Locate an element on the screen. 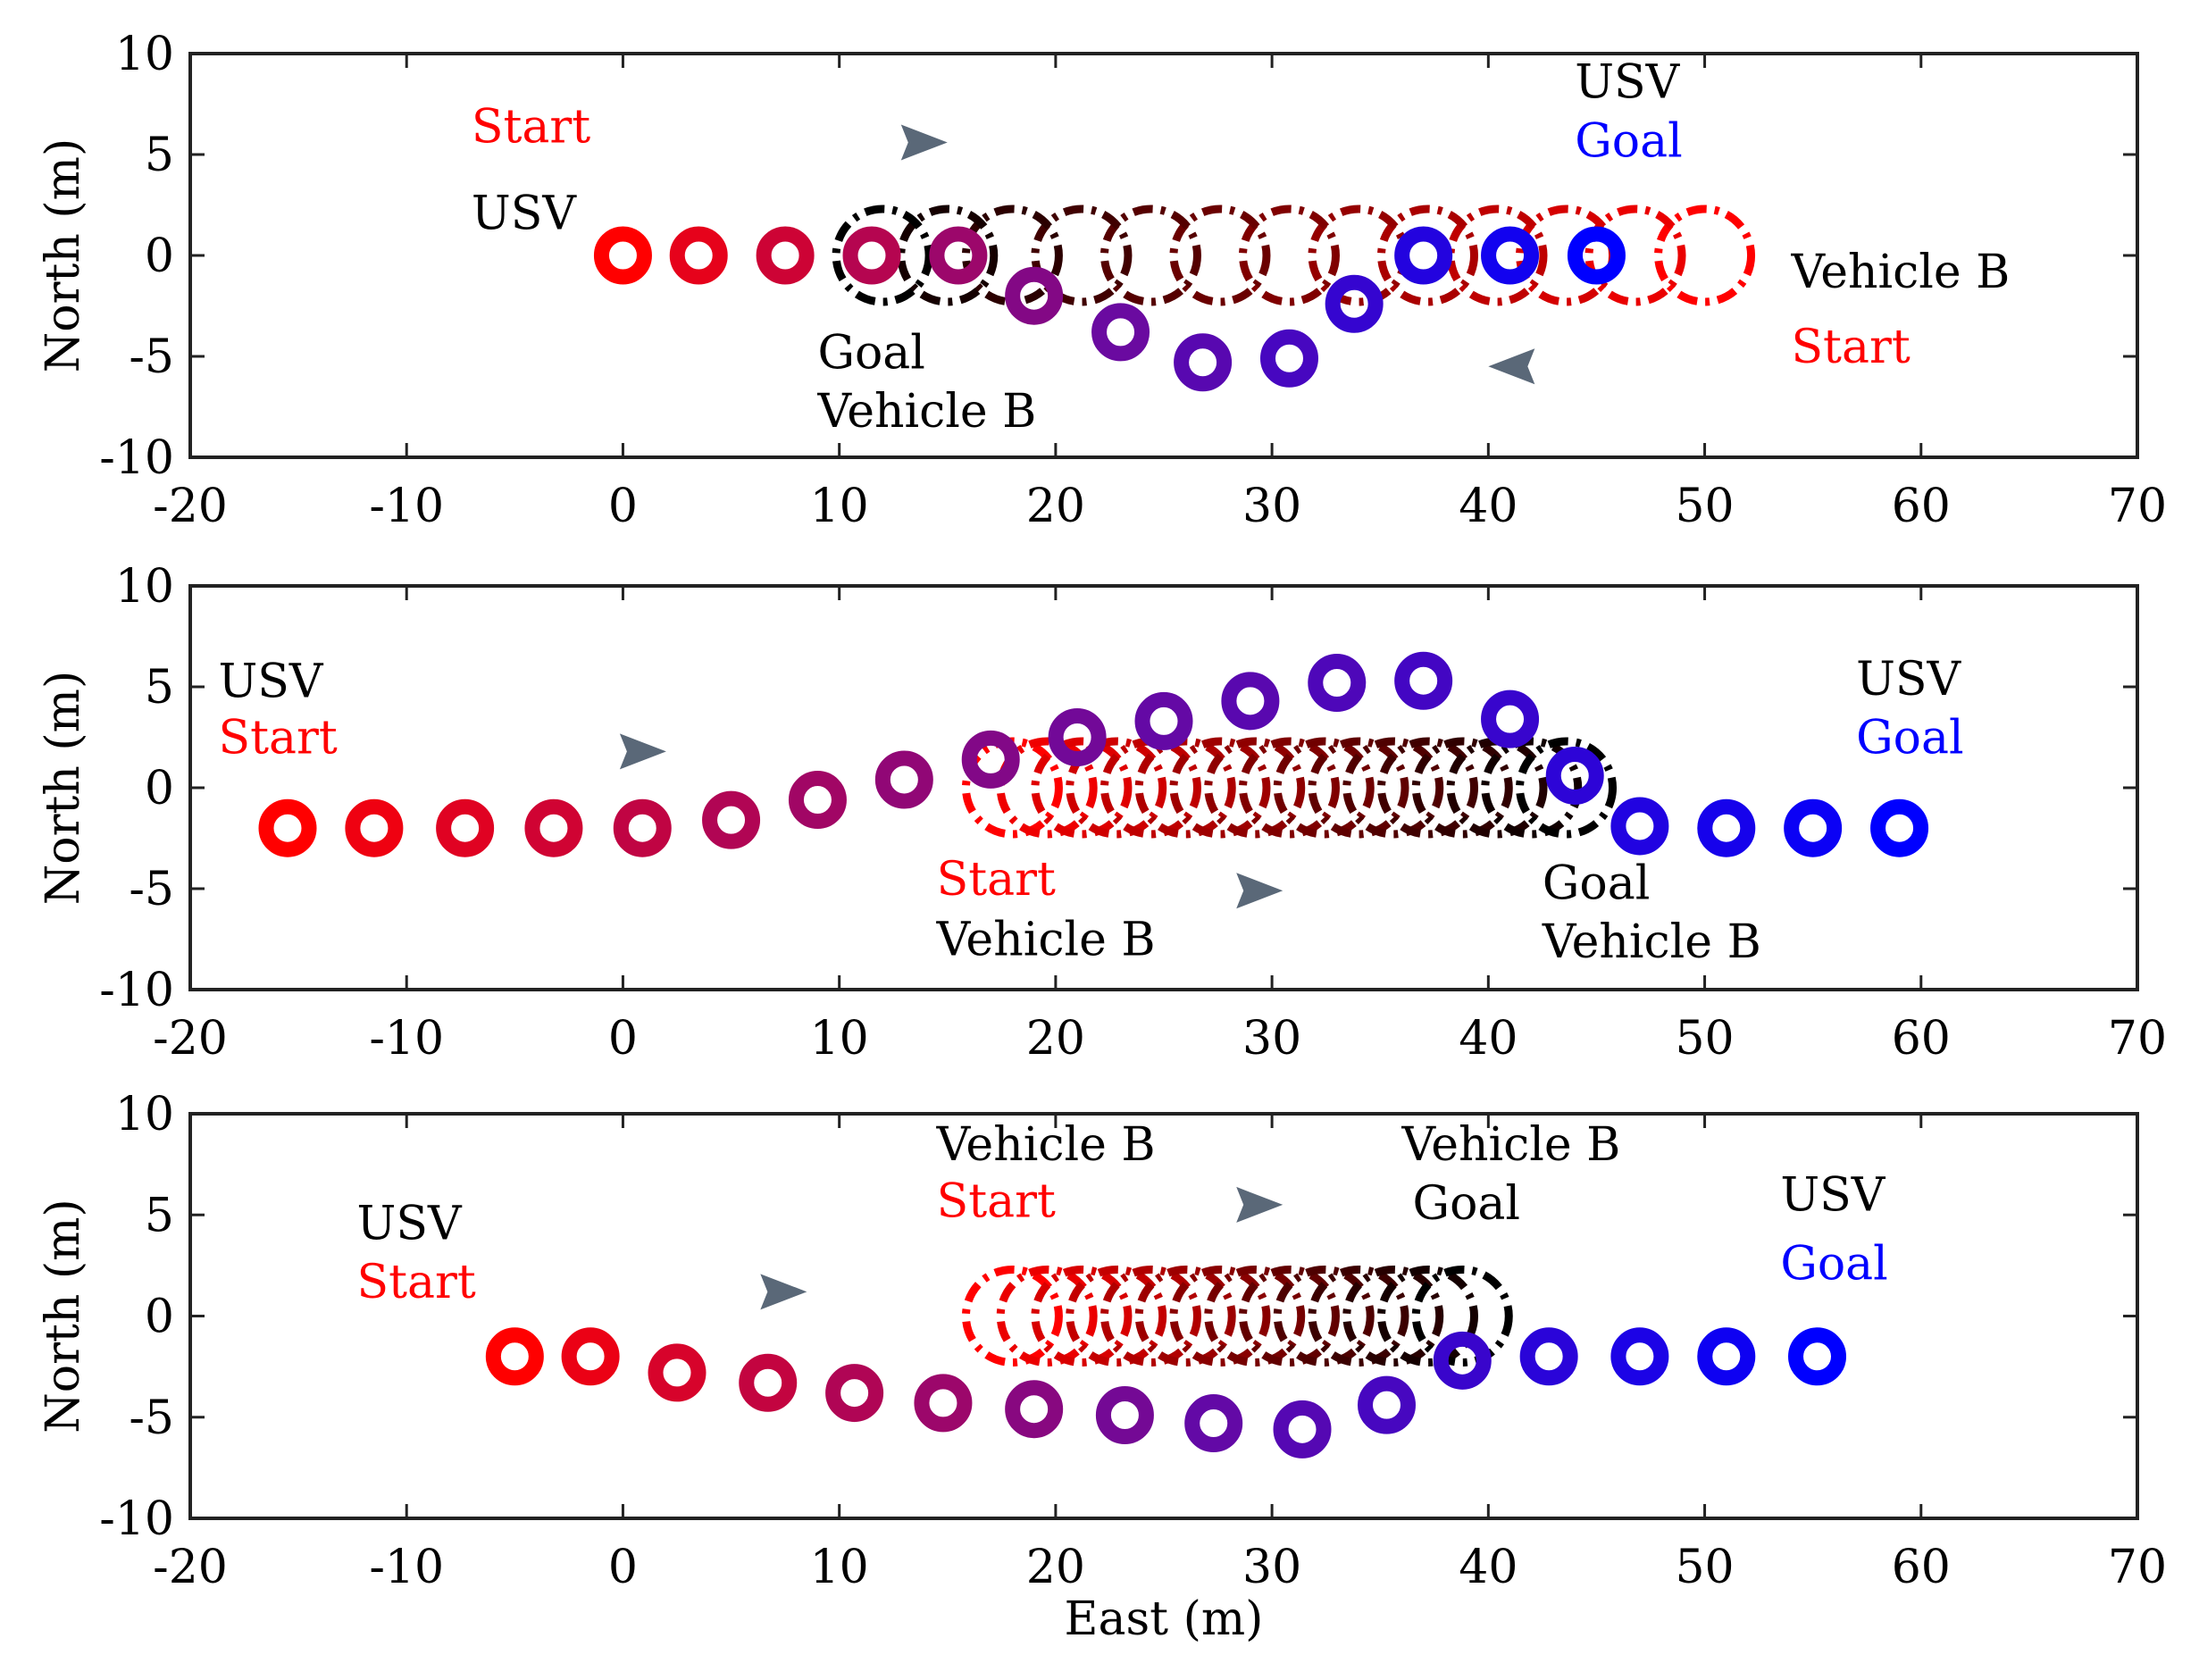  x-tick-label: 20 is located at coordinates (1055, 1039).